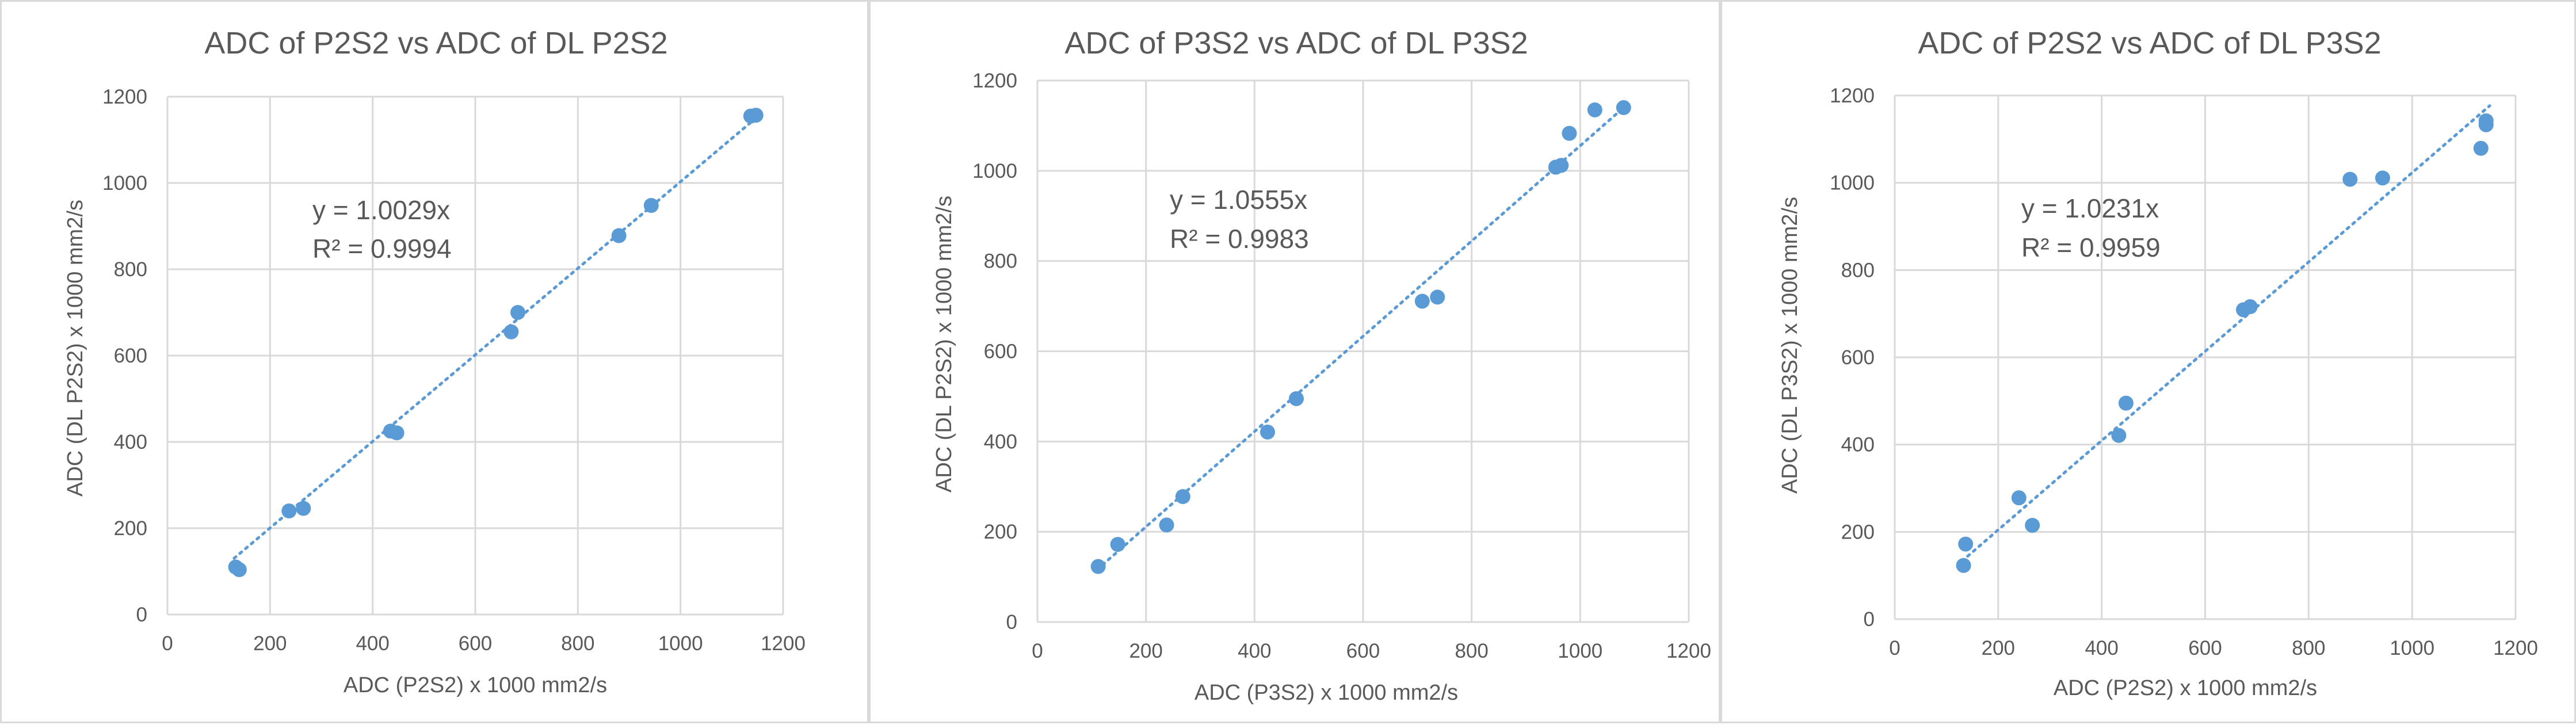 The image size is (2576, 725). I want to click on r-squared-label: R² = 0.9959, so click(2091, 247).